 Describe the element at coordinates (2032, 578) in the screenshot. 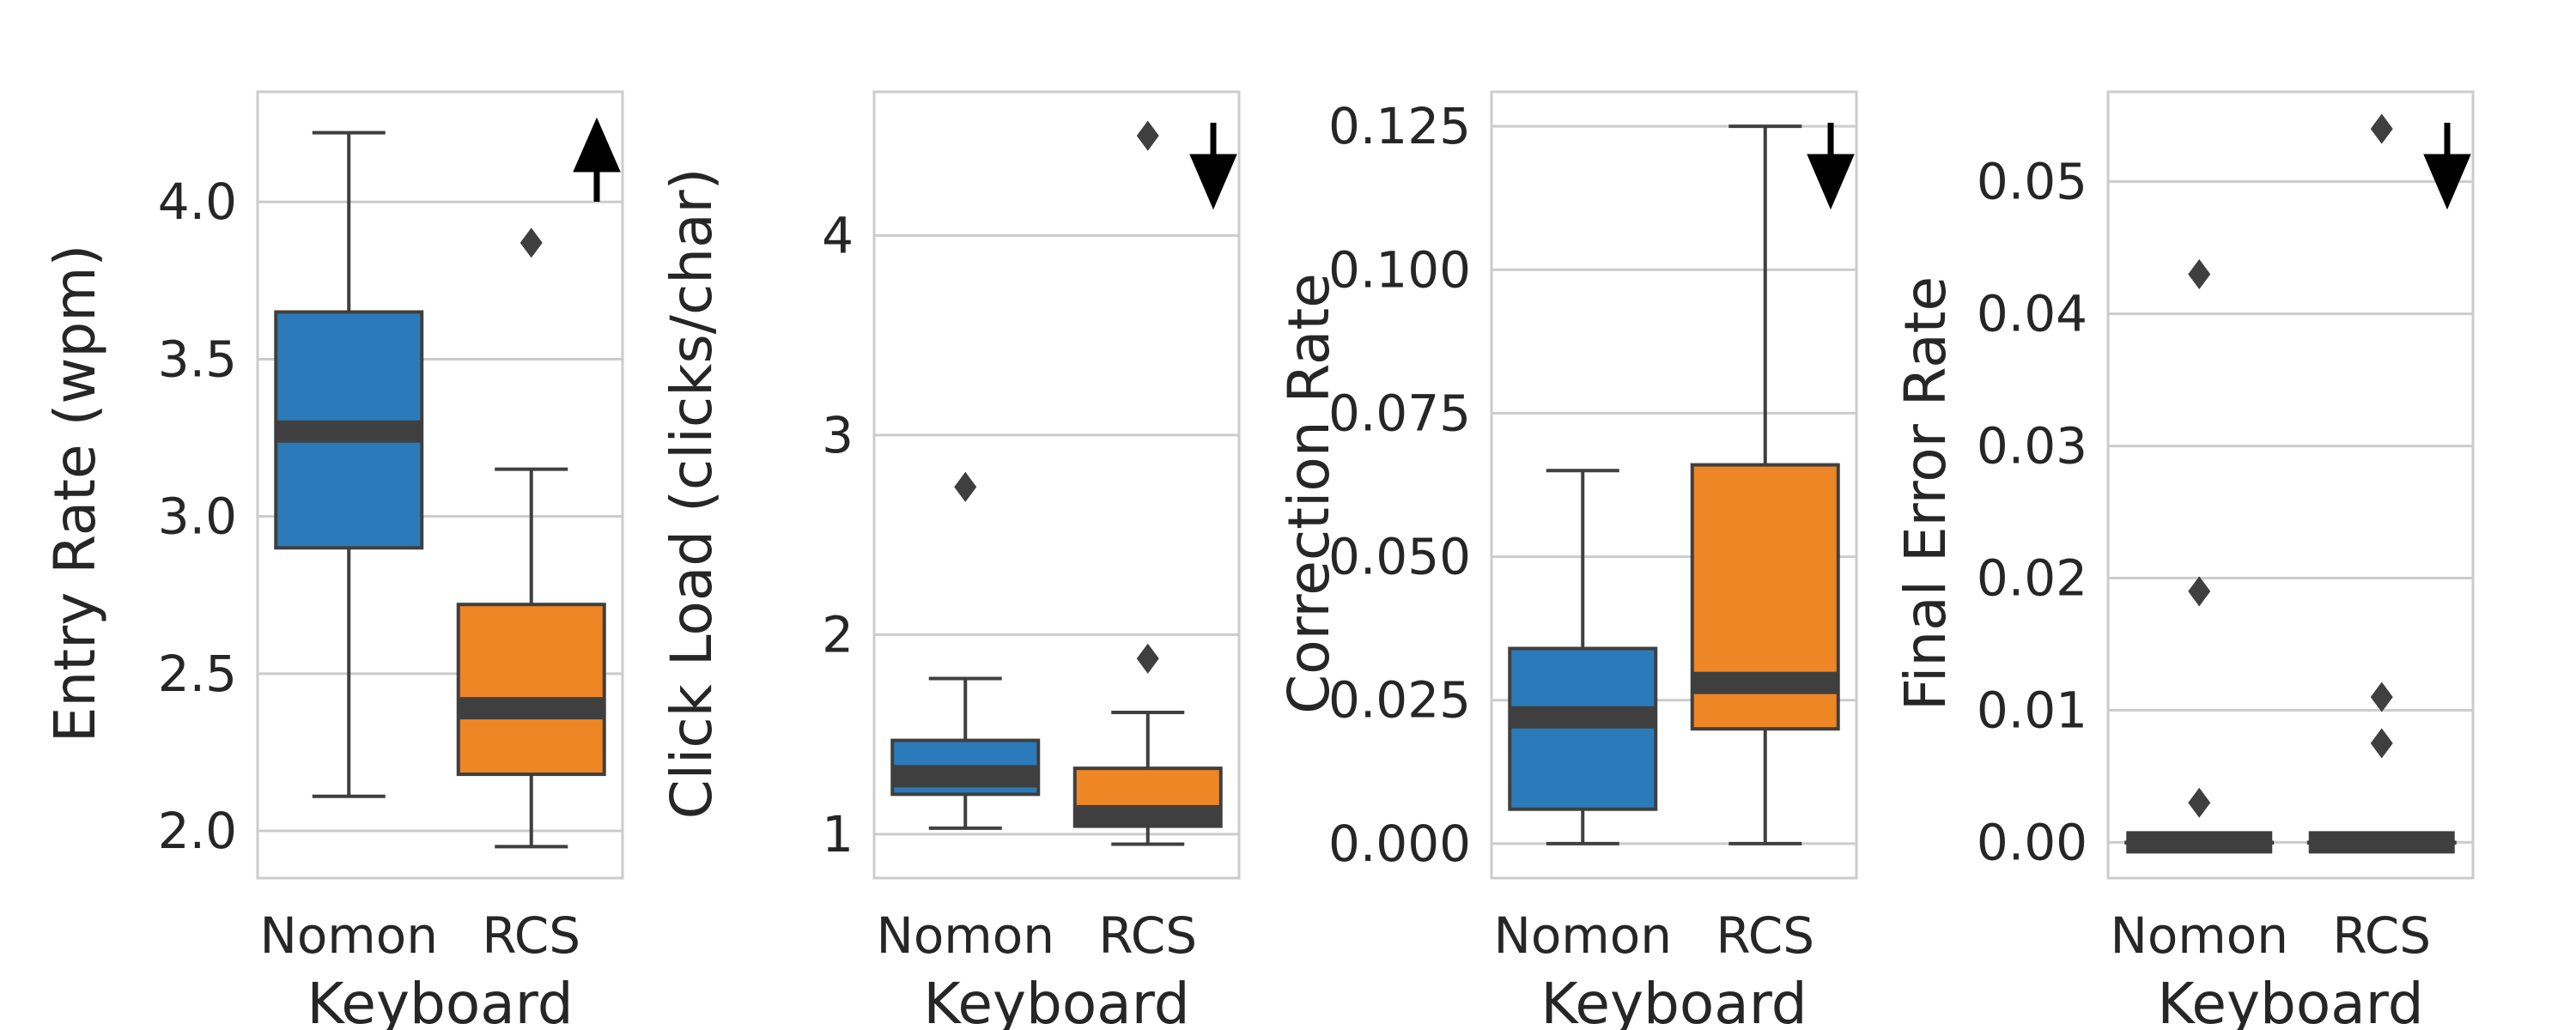

I see `y-tick-label: 0.02` at that location.